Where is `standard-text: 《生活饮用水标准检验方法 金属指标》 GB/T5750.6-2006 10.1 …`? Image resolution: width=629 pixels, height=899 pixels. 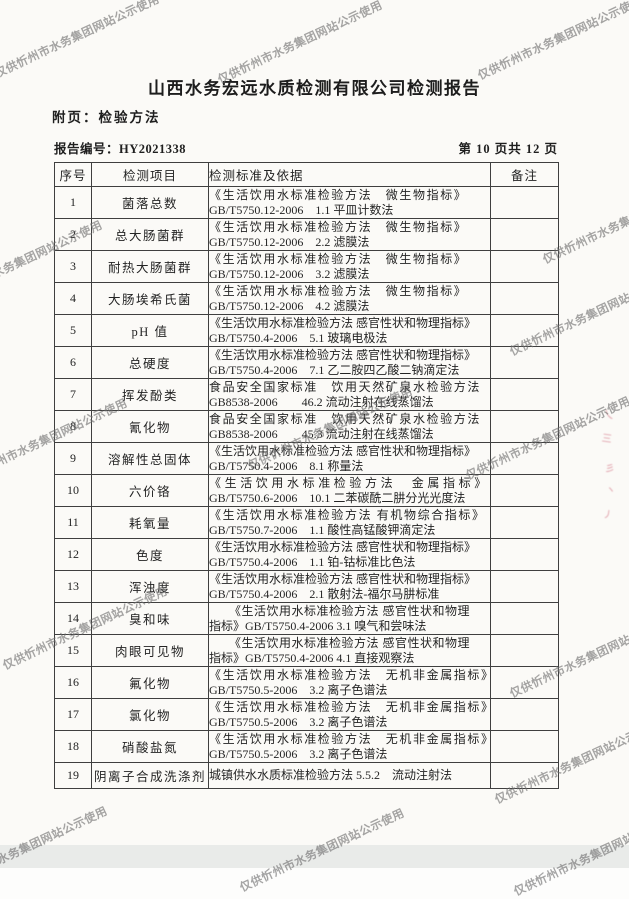
standard-text: 《生活饮用水标准检验方法 金属指标》 GB/T5750.6-2006 10.1 … is located at coordinates (349, 490).